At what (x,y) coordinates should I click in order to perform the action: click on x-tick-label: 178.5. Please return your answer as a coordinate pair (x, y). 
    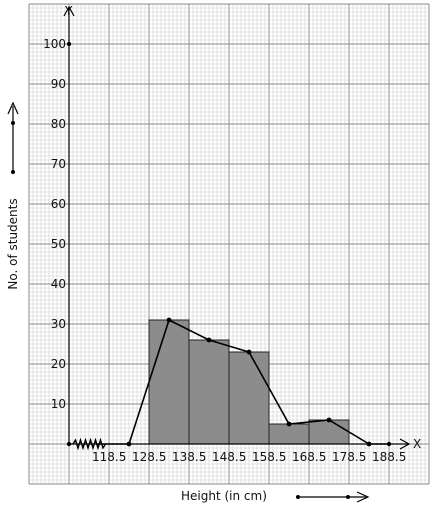
    Looking at the image, I should click on (349, 457).